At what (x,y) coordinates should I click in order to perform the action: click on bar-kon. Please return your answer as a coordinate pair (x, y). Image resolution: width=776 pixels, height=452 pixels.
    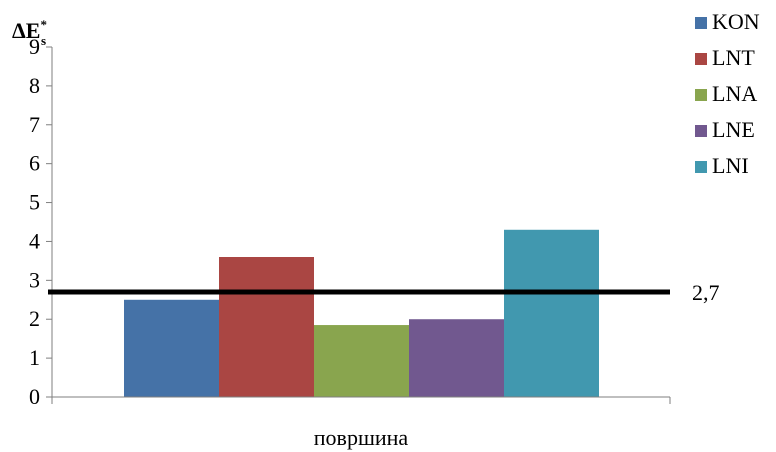
    Looking at the image, I should click on (171, 348).